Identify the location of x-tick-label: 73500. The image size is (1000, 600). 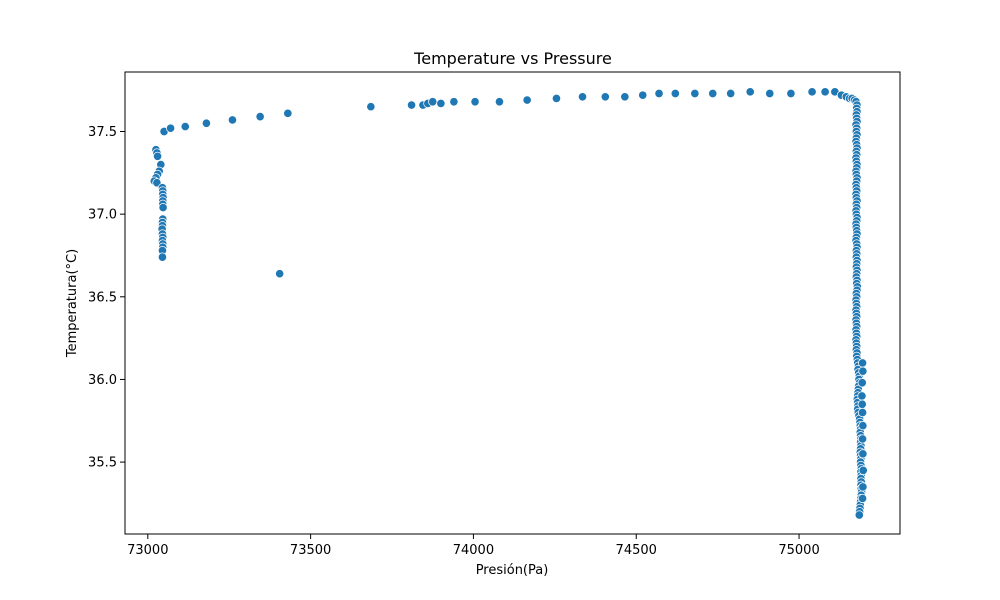
(310, 550).